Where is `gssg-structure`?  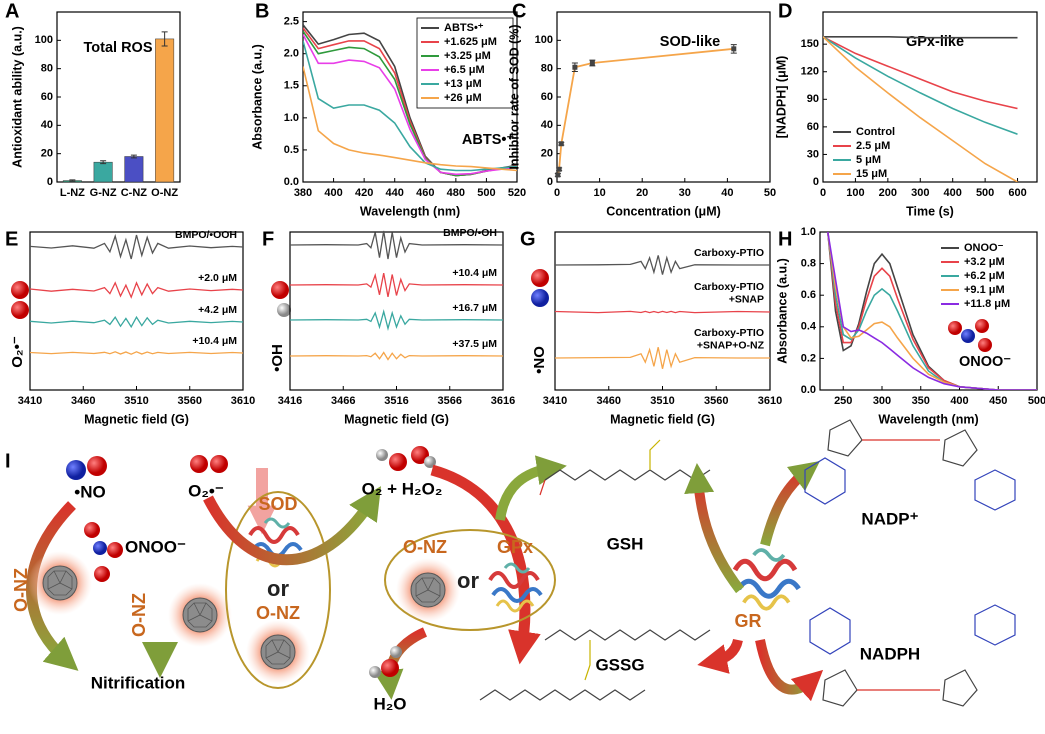
gssg-structure is located at coordinates (595, 665).